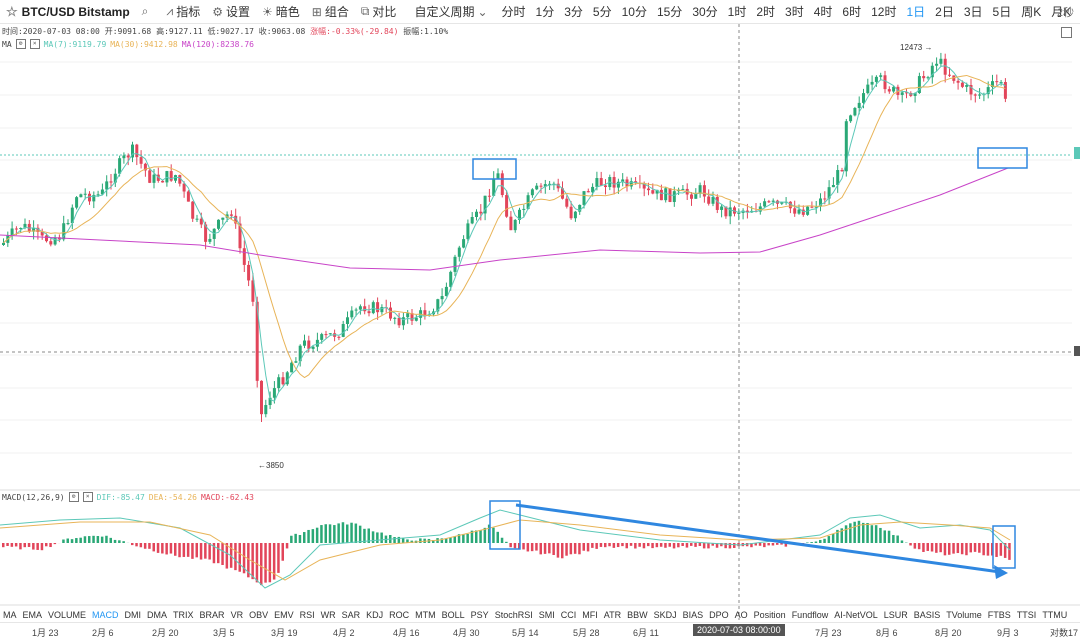 The height and width of the screenshot is (639, 1080). I want to click on indicator-tab-24: BBW, so click(637, 615).